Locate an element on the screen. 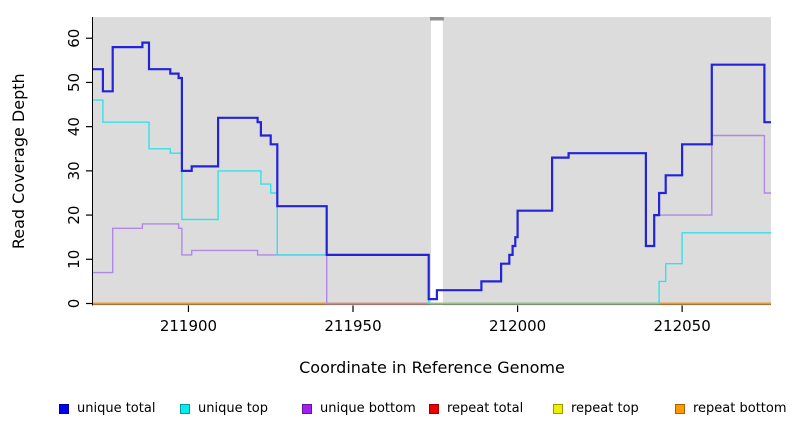  y-tick-label: 50 is located at coordinates (74, 82).